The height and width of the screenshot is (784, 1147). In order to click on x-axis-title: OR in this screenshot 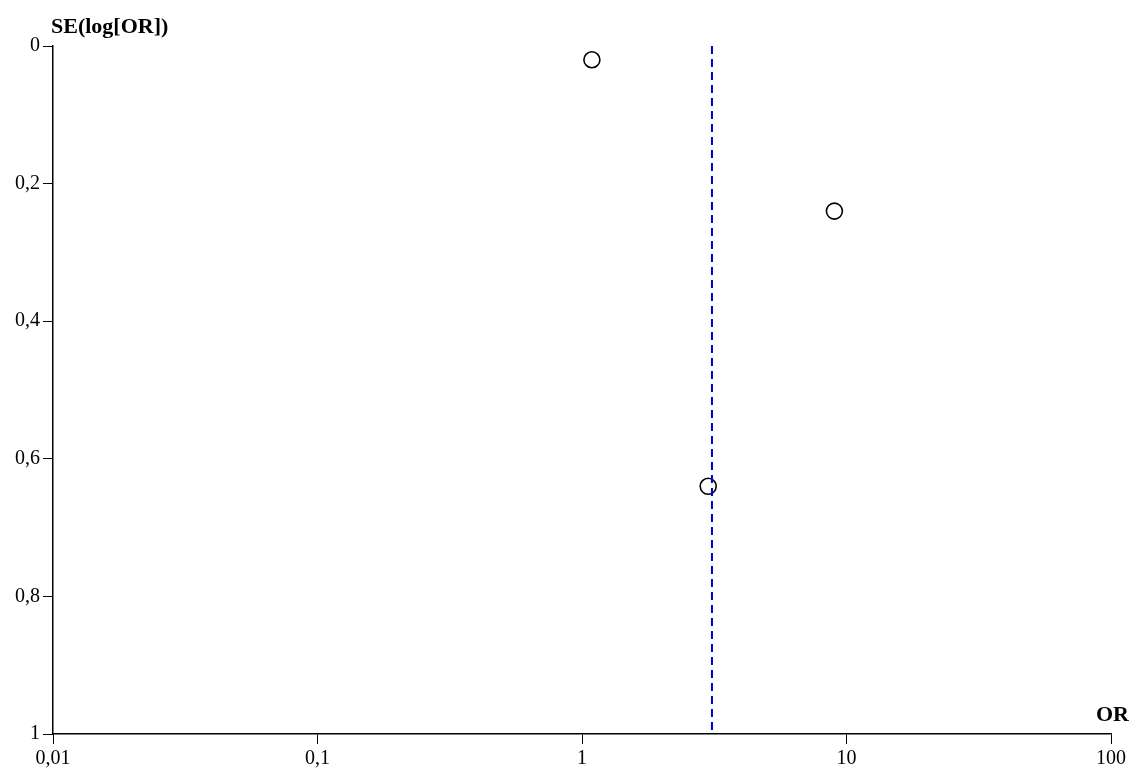, I will do `click(1113, 713)`.